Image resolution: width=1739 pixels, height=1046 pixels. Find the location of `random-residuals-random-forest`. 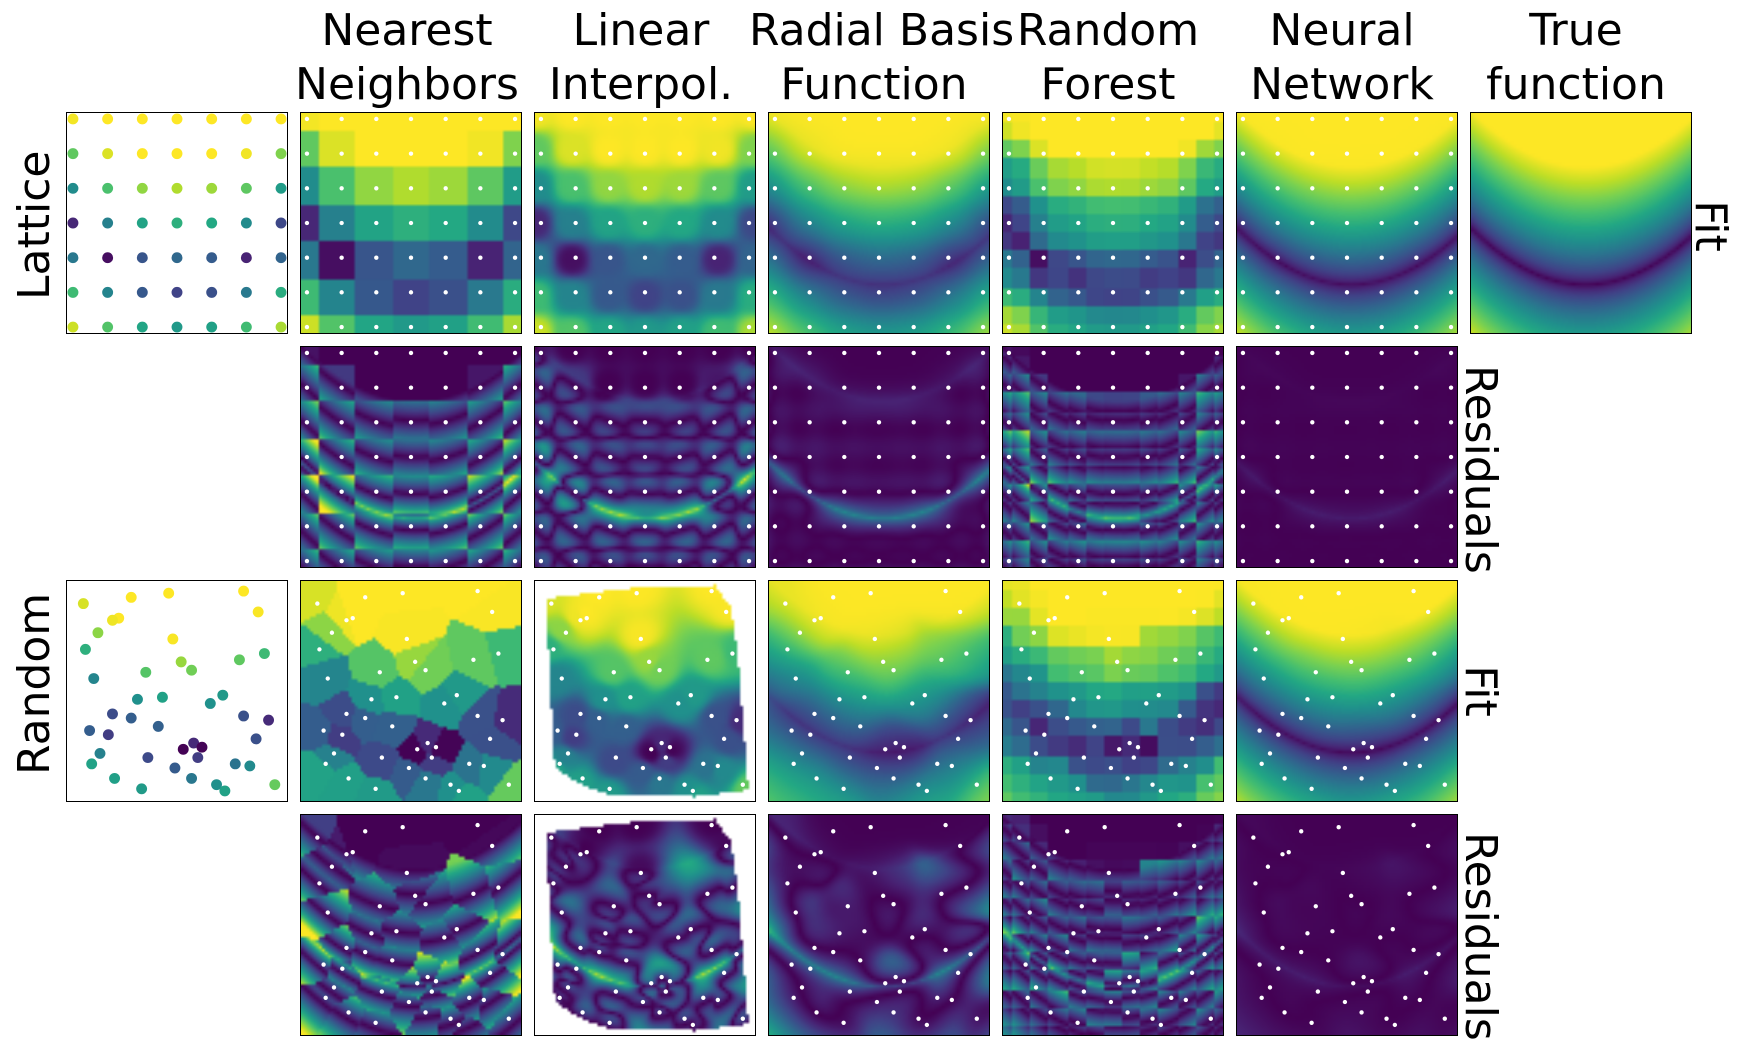

random-residuals-random-forest is located at coordinates (1113, 925).